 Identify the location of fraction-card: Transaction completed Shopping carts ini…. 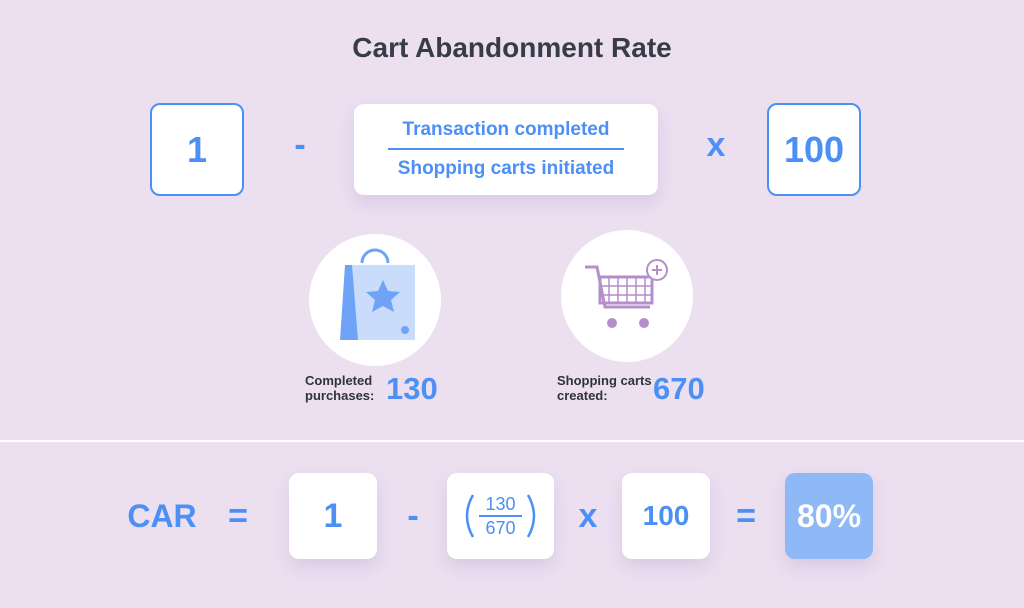
(506, 149).